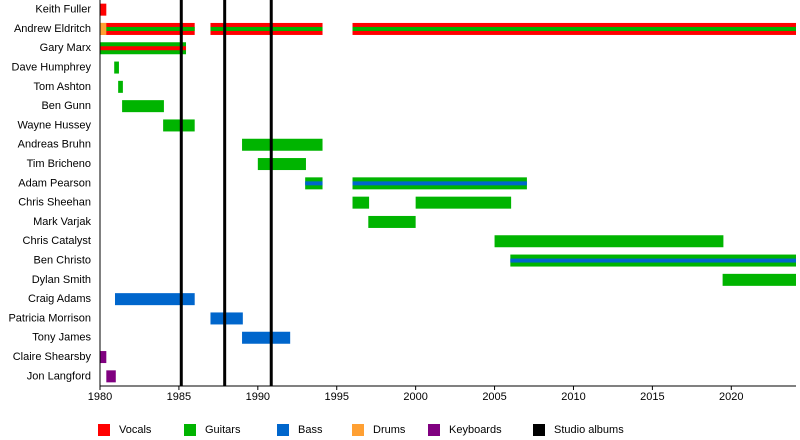  What do you see at coordinates (52, 67) in the screenshot?
I see `member-label: Dave Humphrey` at bounding box center [52, 67].